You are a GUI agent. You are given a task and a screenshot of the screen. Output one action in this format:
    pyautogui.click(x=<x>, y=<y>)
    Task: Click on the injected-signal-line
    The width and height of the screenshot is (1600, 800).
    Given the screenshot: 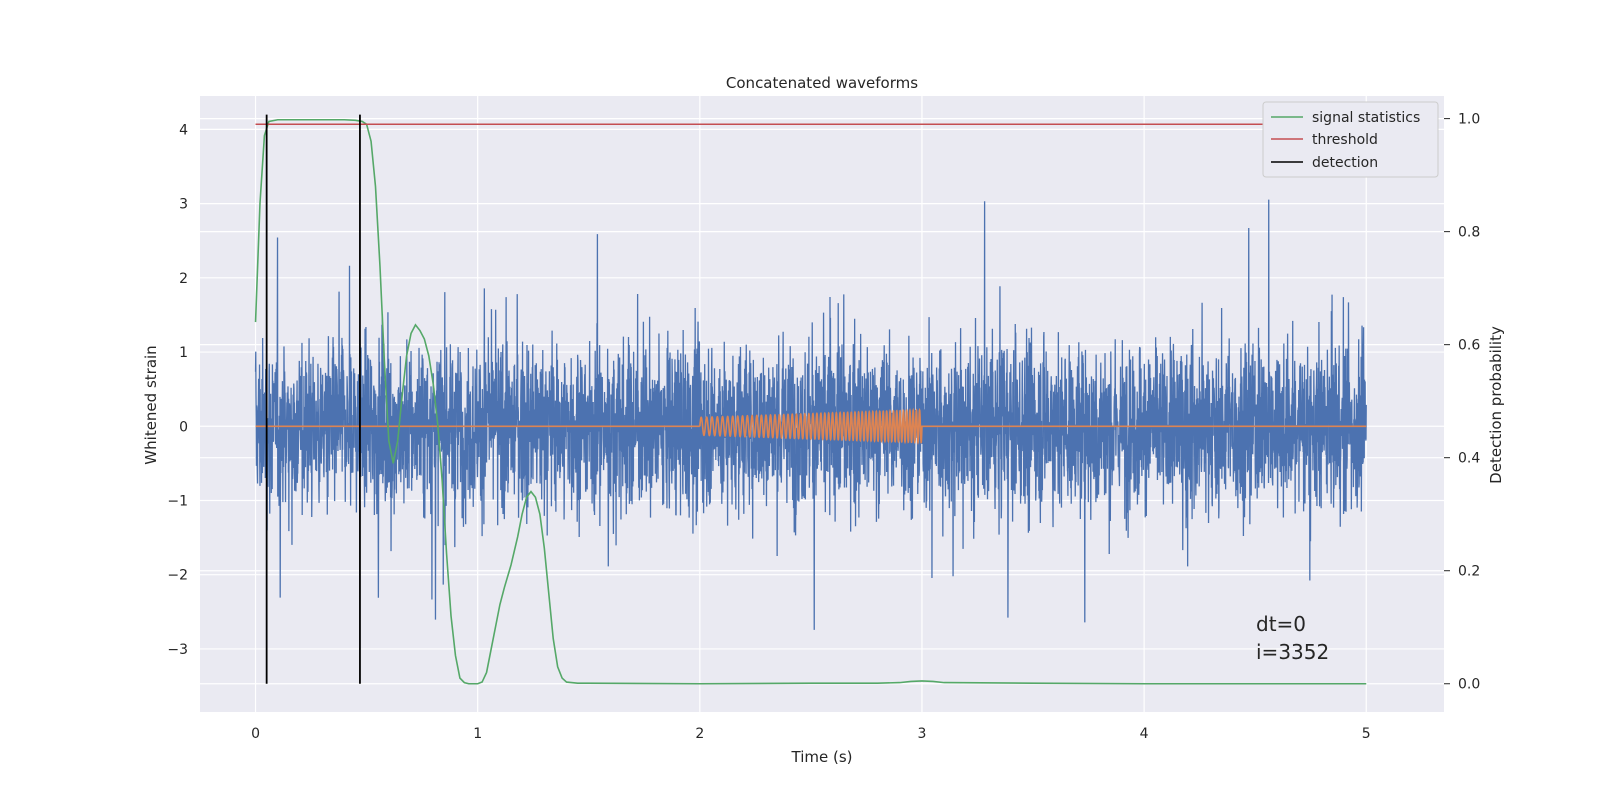 What is the action you would take?
    pyautogui.click(x=811, y=426)
    